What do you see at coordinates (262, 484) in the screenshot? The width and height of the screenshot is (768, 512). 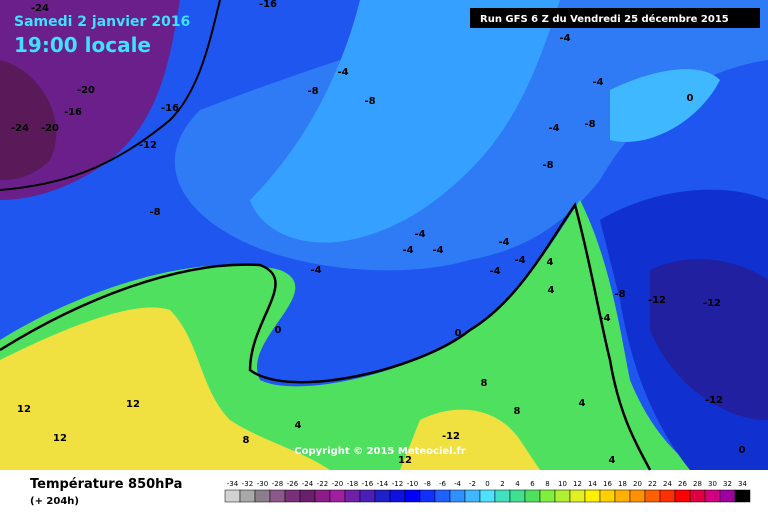 I see `legend-label: -30` at bounding box center [262, 484].